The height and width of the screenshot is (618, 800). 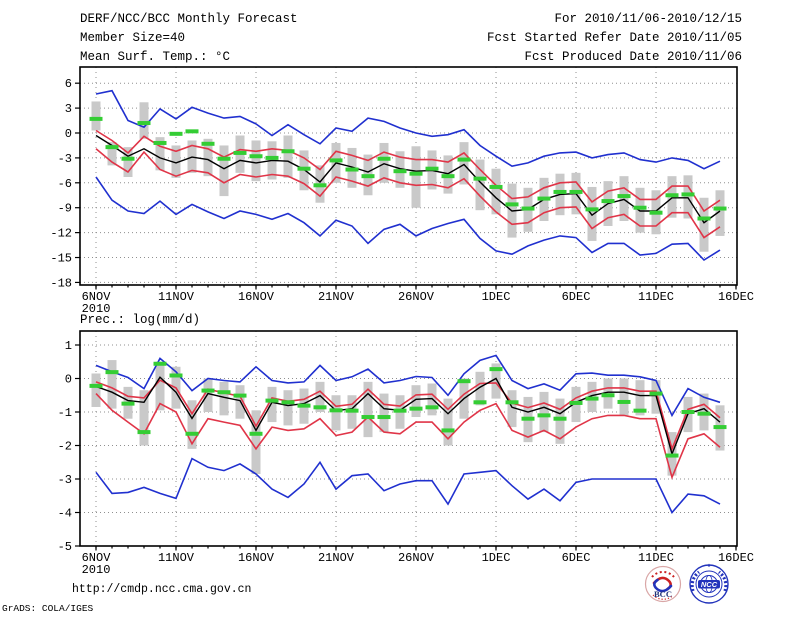 I want to click on y-tick-label: -4, so click(x=65, y=514).